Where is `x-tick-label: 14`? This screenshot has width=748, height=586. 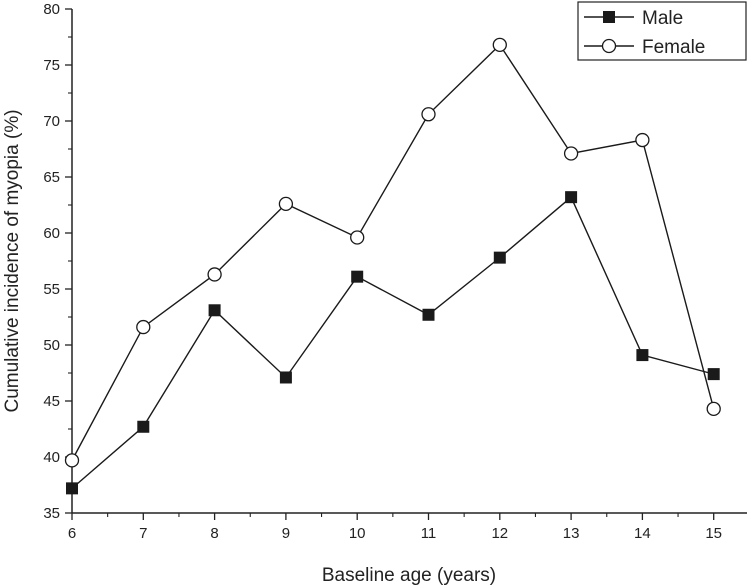 x-tick-label: 14 is located at coordinates (642, 533).